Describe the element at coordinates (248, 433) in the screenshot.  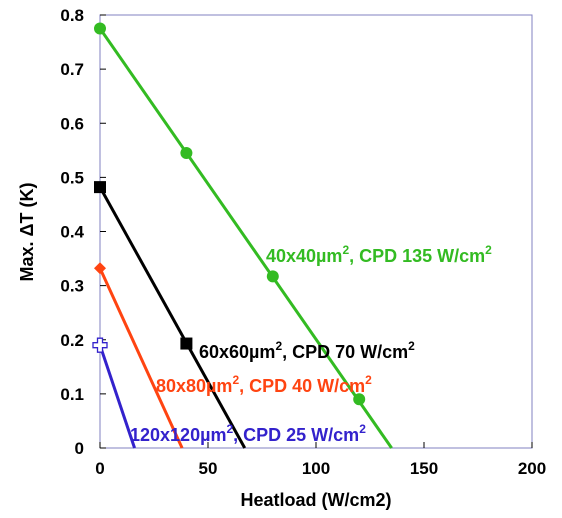
I see `series-label-s120: 120x120µm2, CPD 25 W/cm2` at that location.